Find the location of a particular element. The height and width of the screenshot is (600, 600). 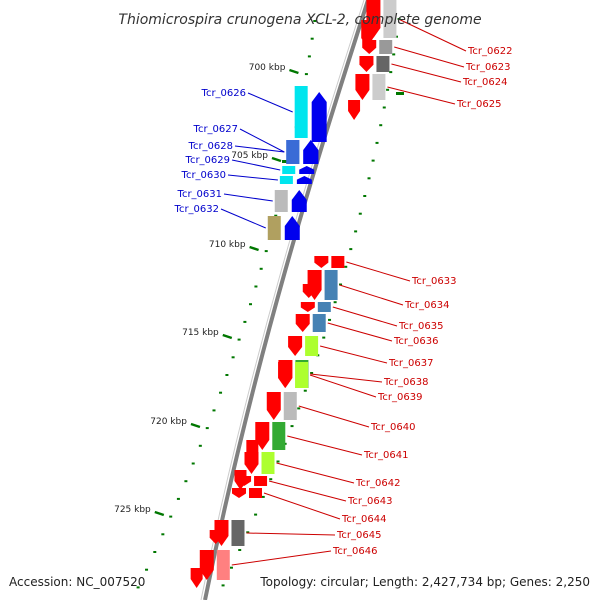

gene-label-plus: Tcr_0629 is located at coordinates (207, 160).